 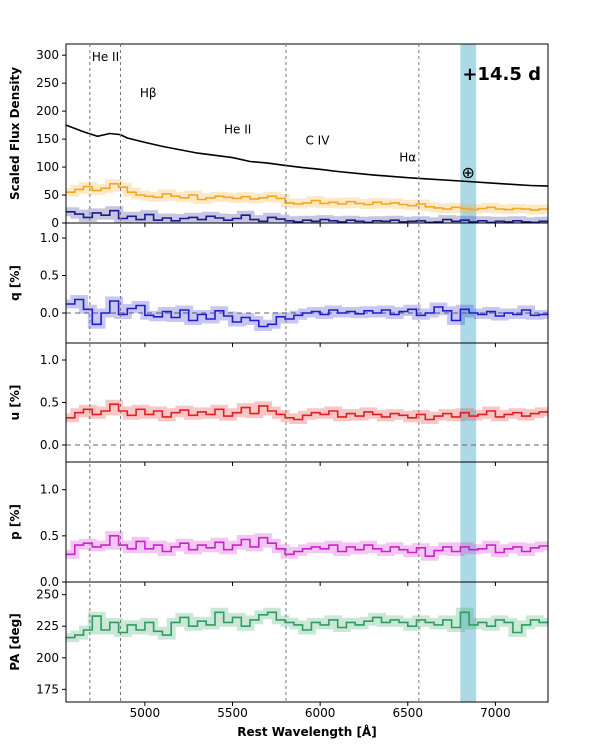 What do you see at coordinates (49, 403) in the screenshot?
I see `ytick-label-u: 0.5` at bounding box center [49, 403].